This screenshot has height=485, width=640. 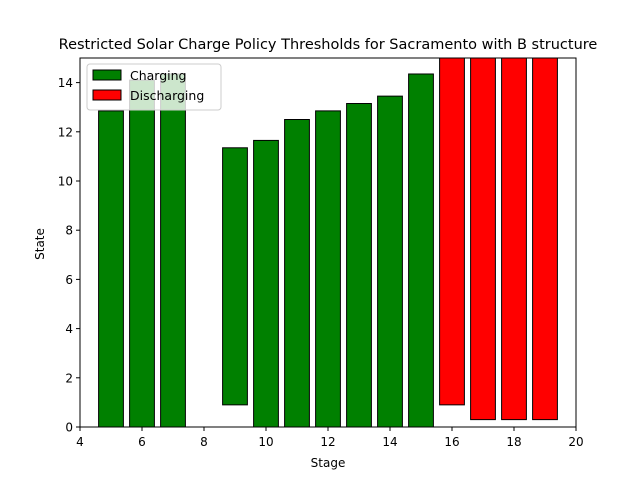 What do you see at coordinates (69, 231) in the screenshot?
I see `y-tick-label: 8` at bounding box center [69, 231].